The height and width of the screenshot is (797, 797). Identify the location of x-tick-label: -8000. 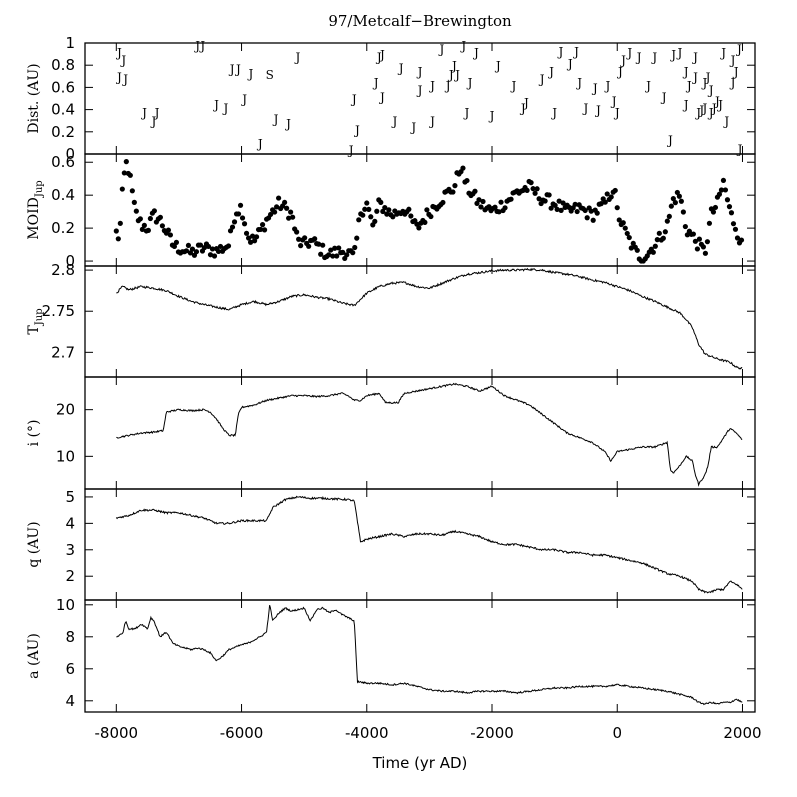
(117, 733).